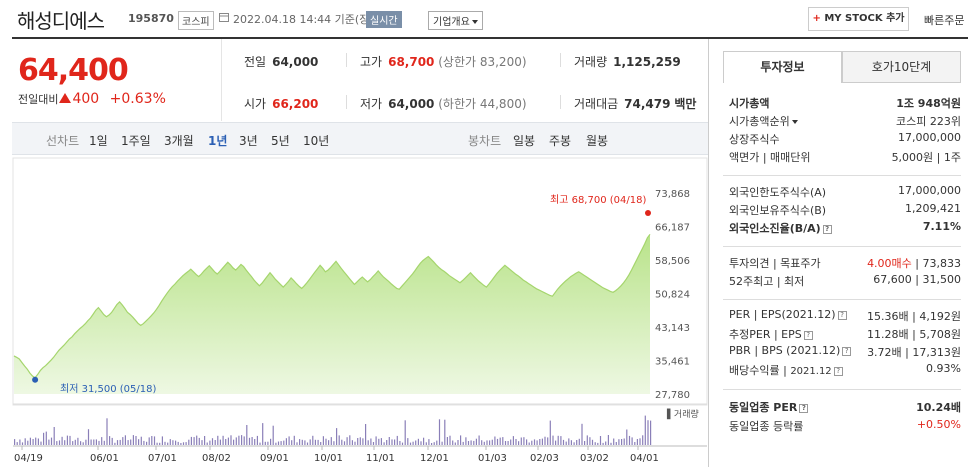 The height and width of the screenshot is (467, 978). Describe the element at coordinates (647, 104) in the screenshot. I see `stat-value: 74,479` at that location.